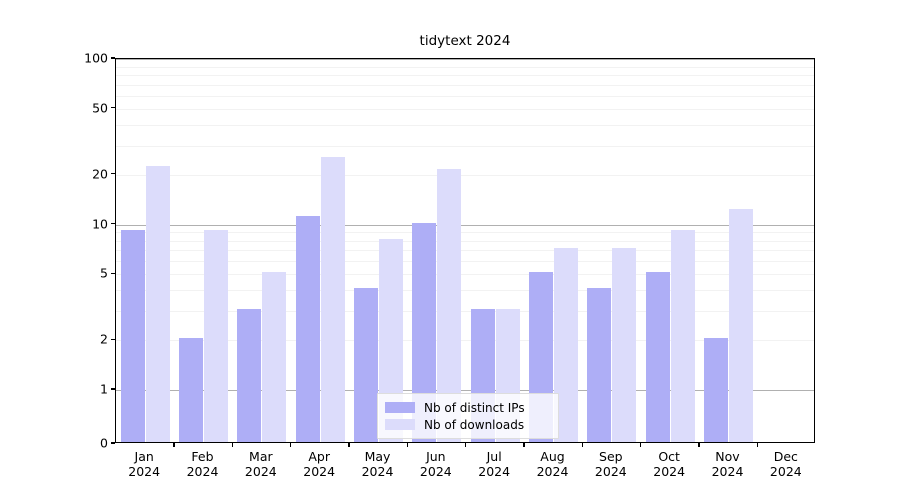 The image size is (900, 500). What do you see at coordinates (104, 443) in the screenshot?
I see `y-tick-label: 0` at bounding box center [104, 443].